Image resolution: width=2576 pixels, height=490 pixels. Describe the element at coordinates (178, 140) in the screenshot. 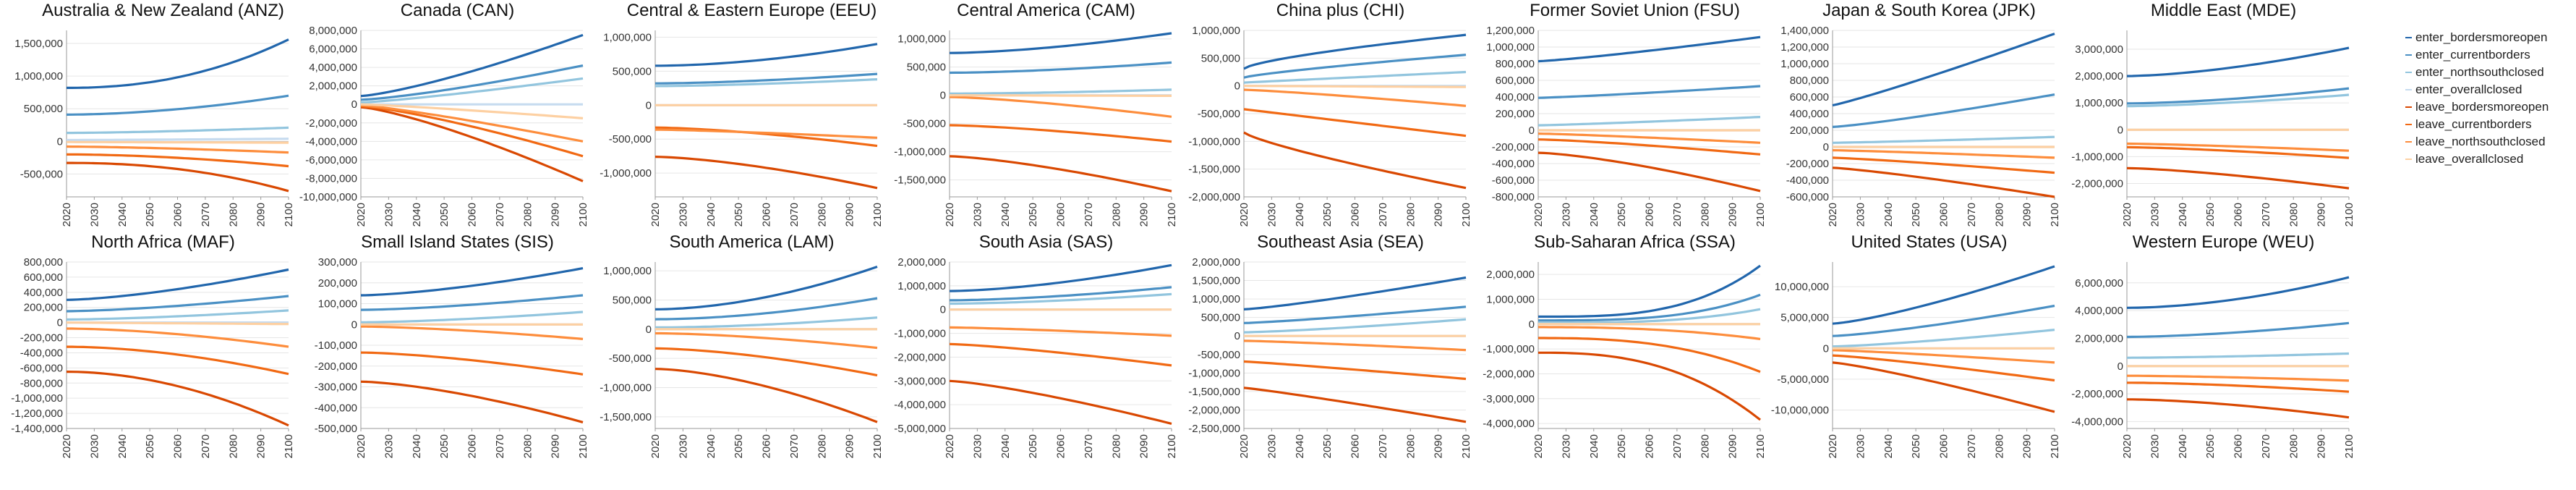

I see `series-enter_overallclosed` at that location.